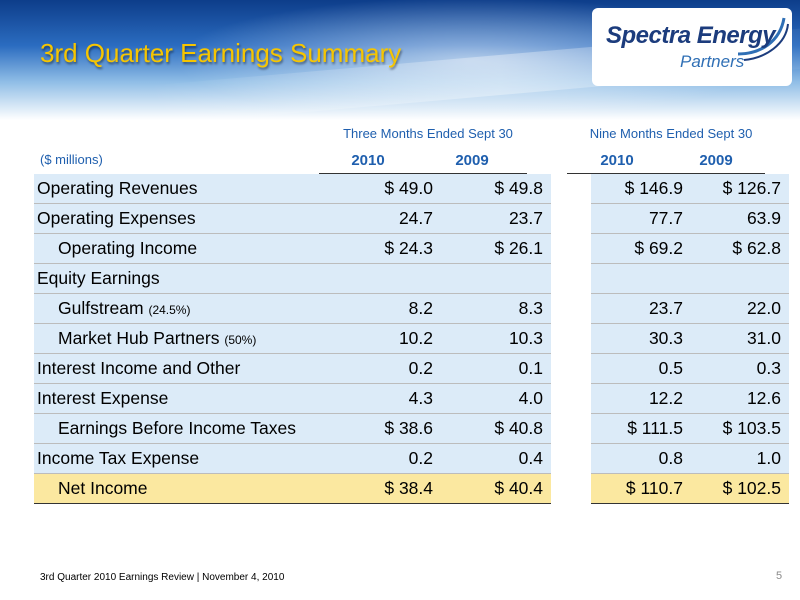 This screenshot has width=800, height=600. I want to click on year-header-q-2009: 2009, so click(472, 161).